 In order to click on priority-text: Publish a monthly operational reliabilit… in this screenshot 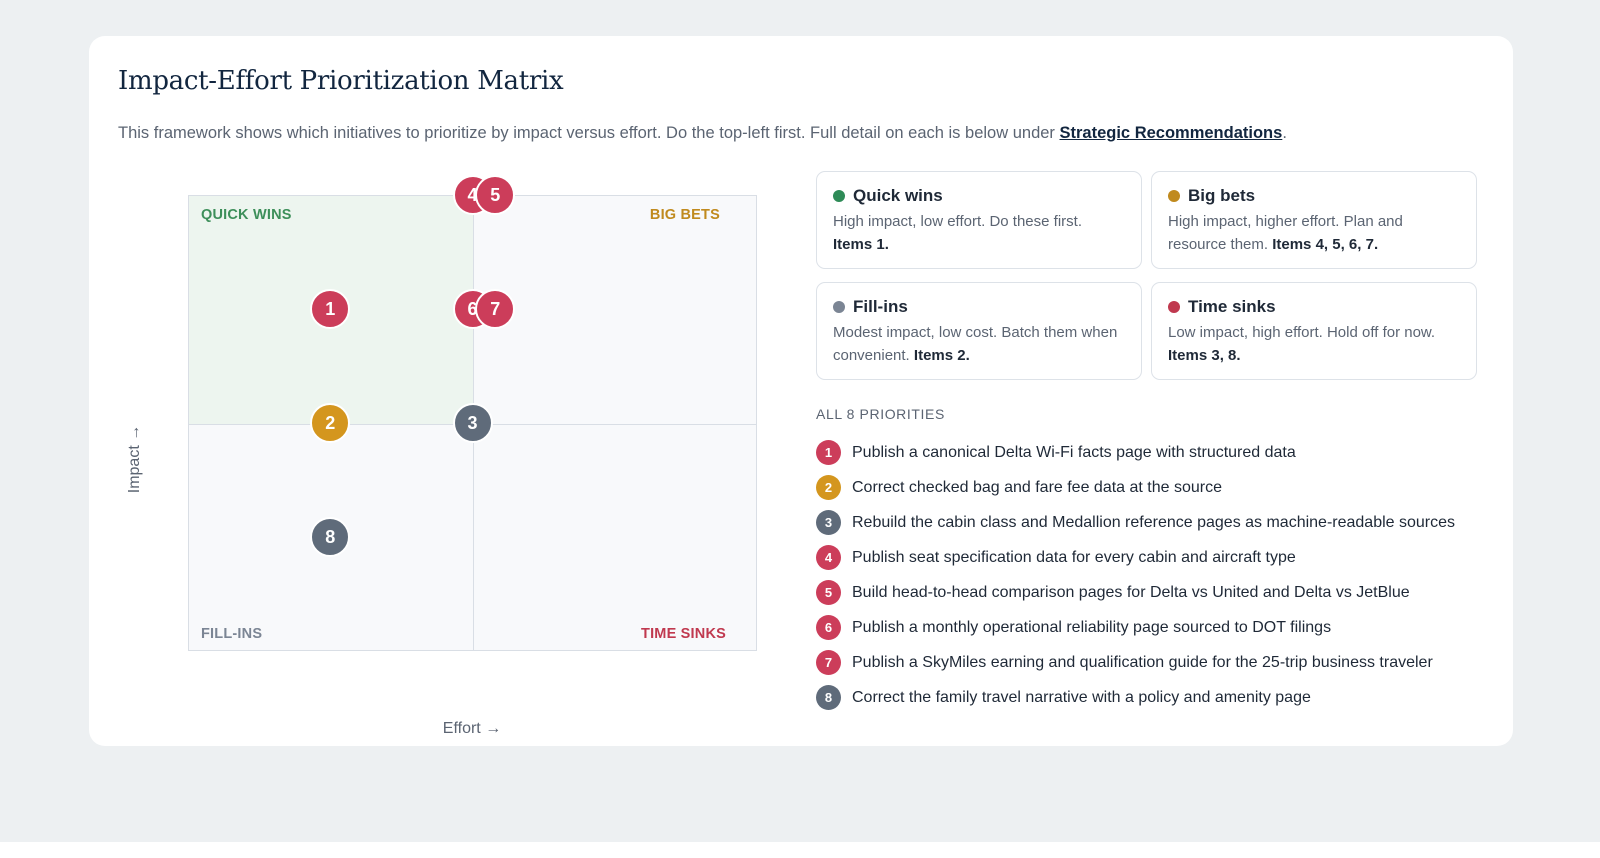, I will do `click(1092, 627)`.